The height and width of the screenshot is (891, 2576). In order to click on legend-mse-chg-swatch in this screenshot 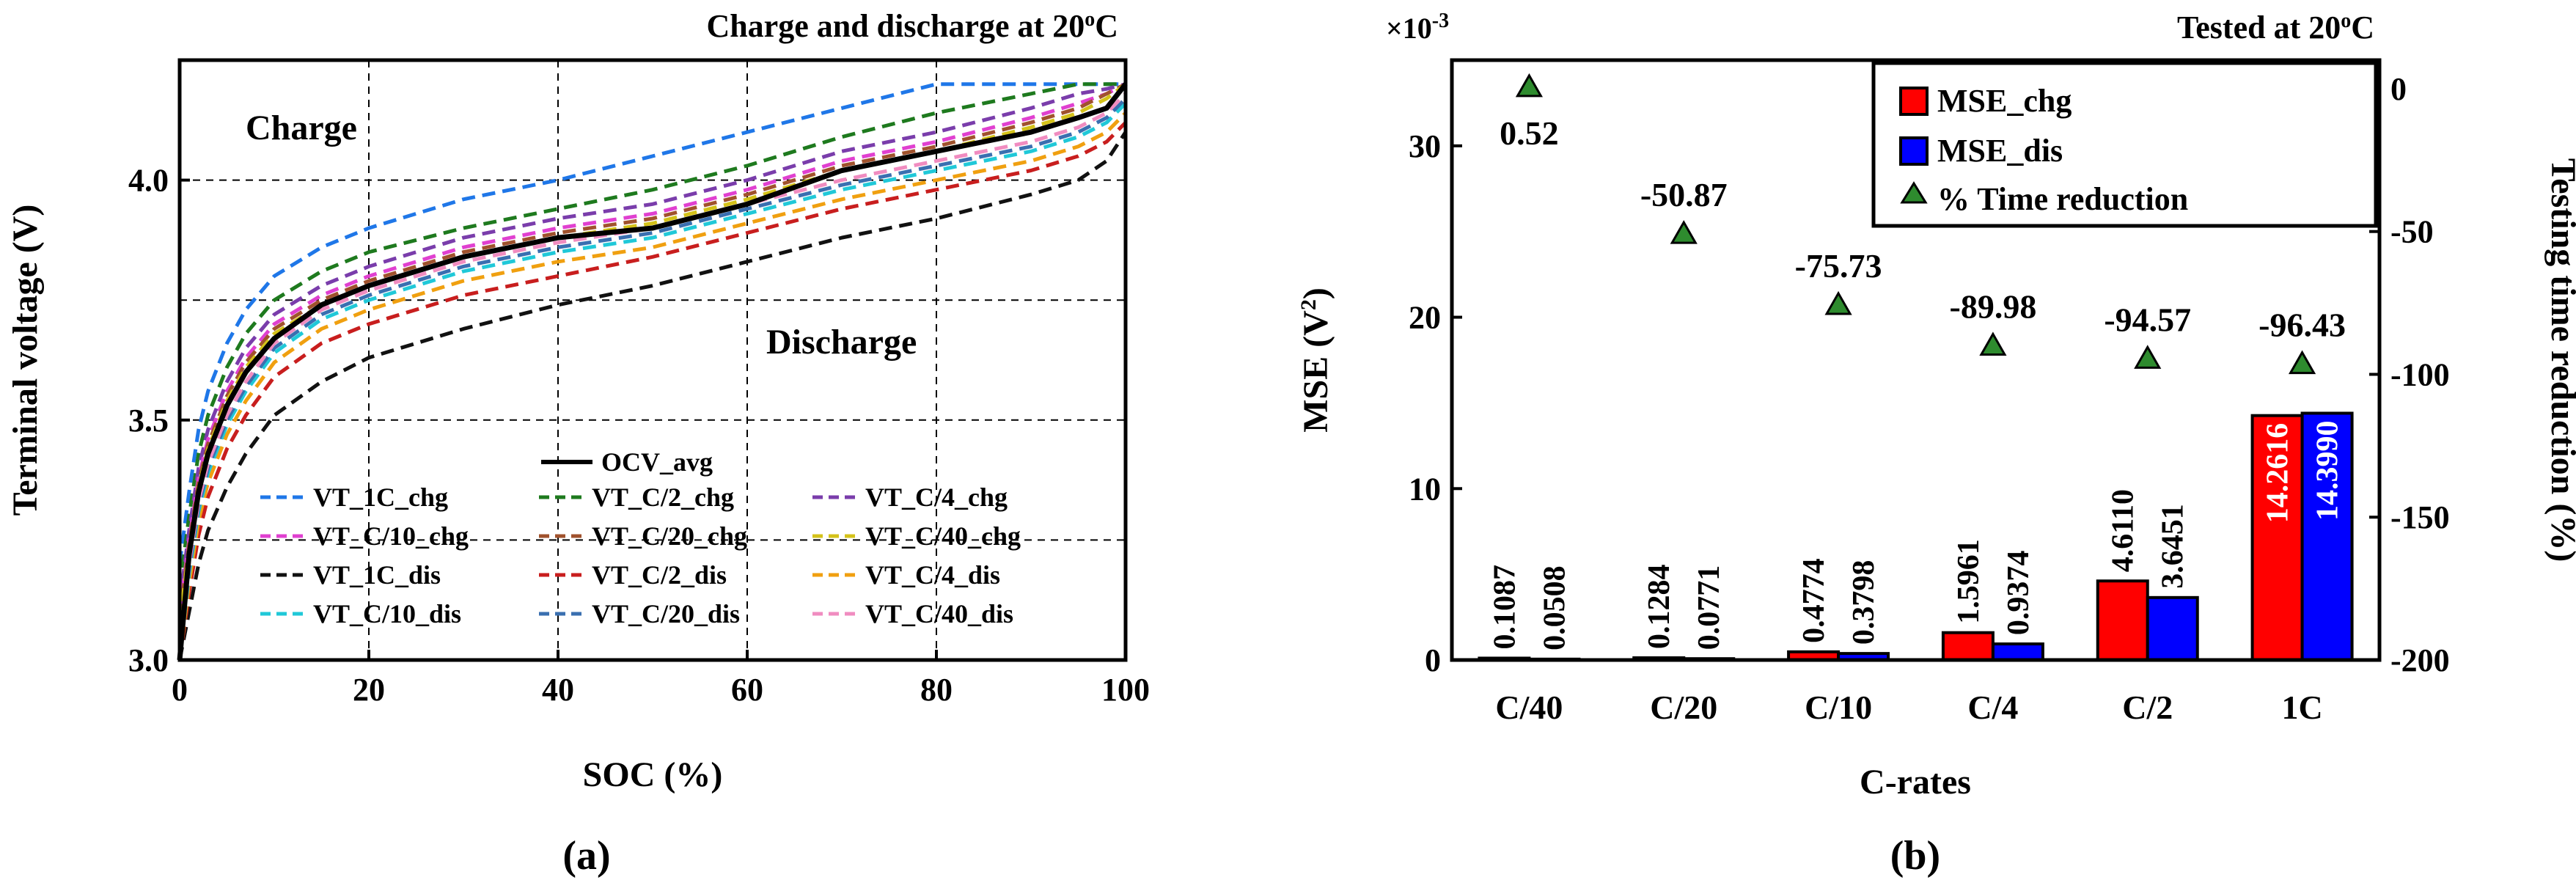, I will do `click(1914, 101)`.